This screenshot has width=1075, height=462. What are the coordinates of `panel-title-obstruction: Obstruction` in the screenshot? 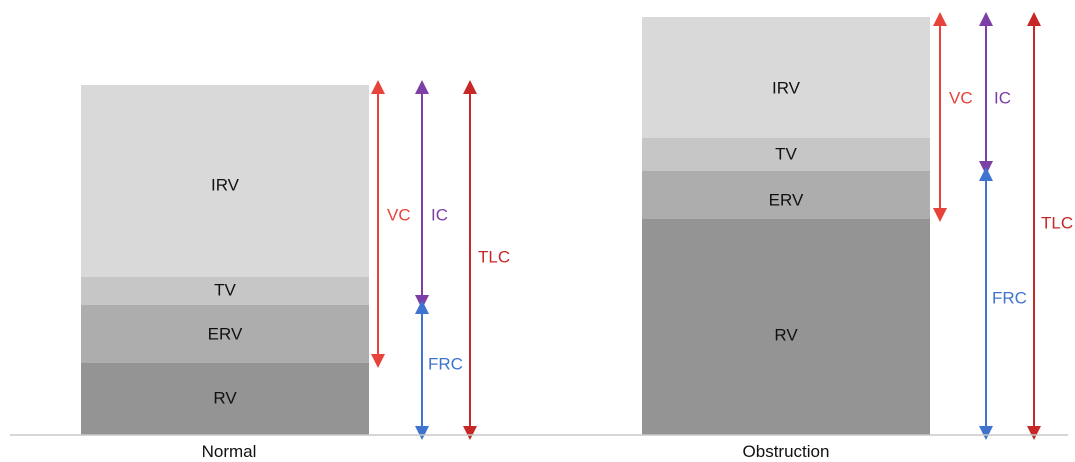 It's located at (786, 451).